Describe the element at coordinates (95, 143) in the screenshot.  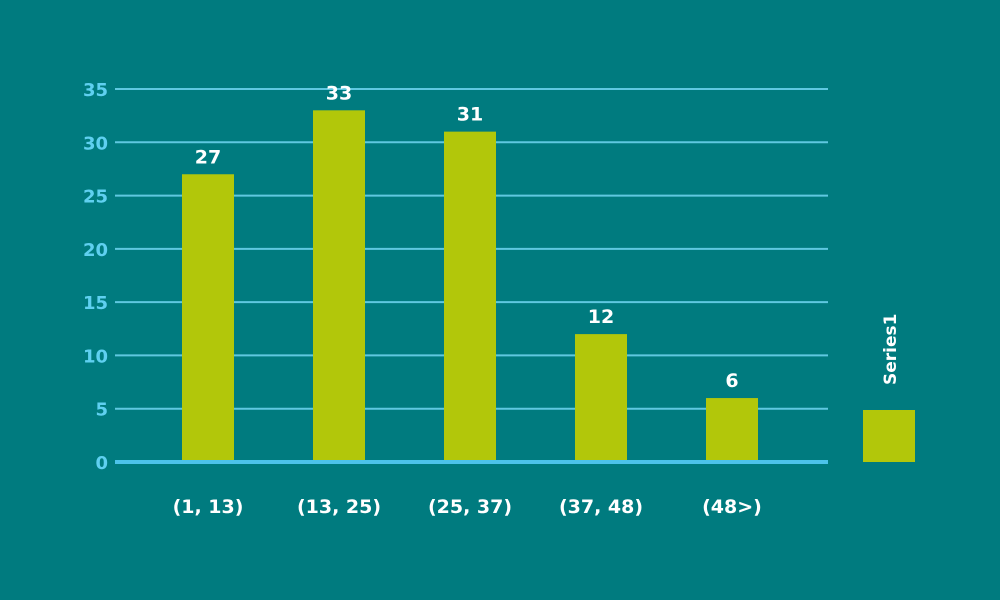
I see `y-tick-label: 30` at that location.